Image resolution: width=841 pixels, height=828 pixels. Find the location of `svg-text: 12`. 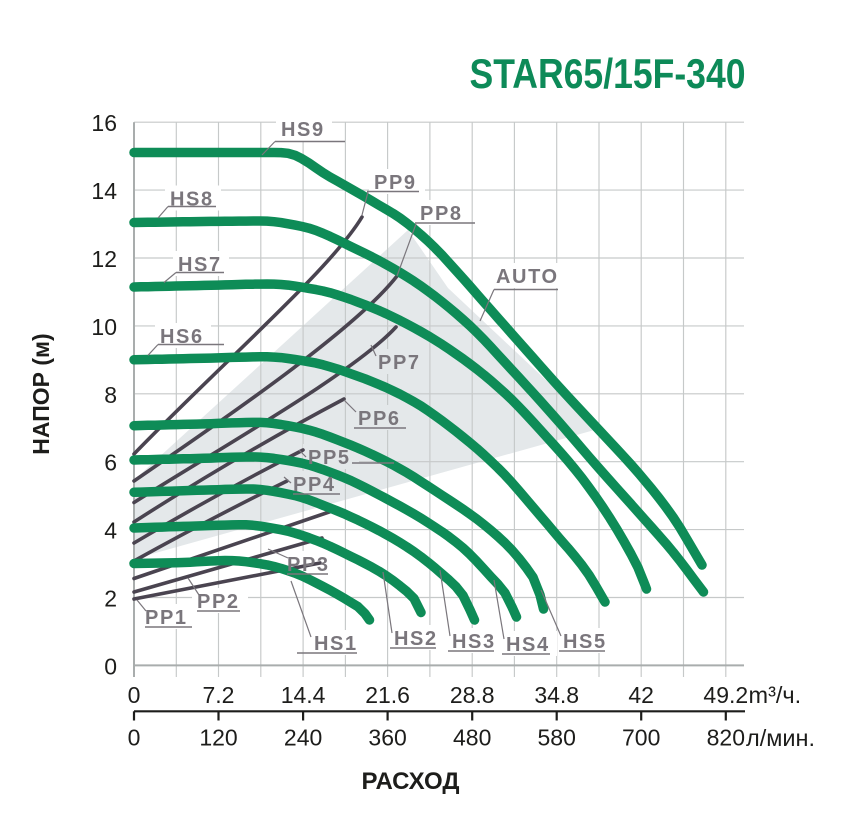

svg-text: 12 is located at coordinates (104, 259).